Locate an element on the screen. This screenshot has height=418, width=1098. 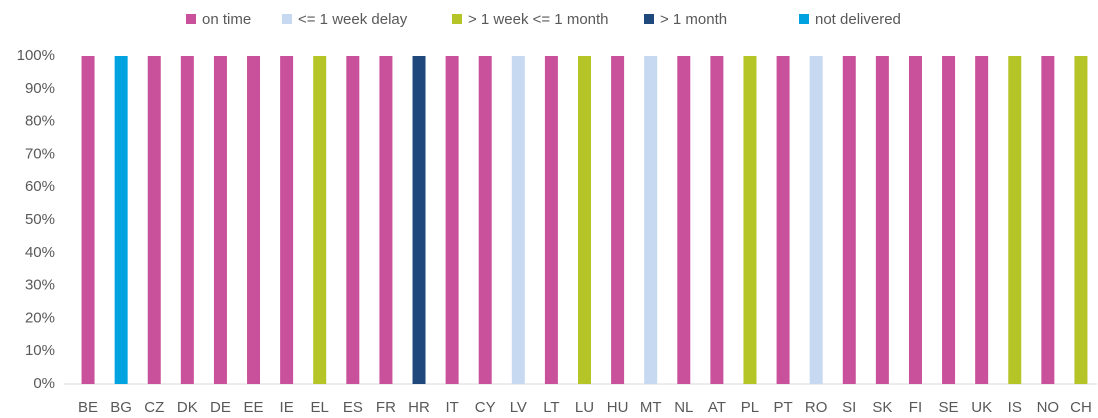
x-tick-label: RO is located at coordinates (816, 407).